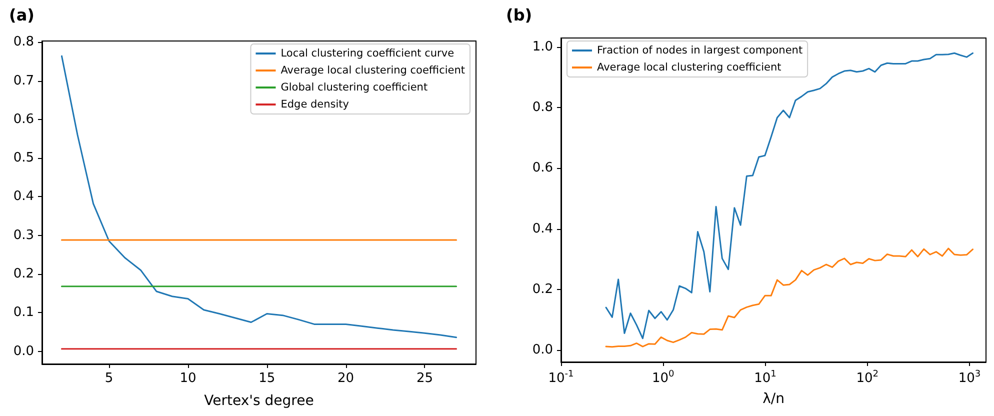  What do you see at coordinates (23, 80) in the screenshot?
I see `y-tick-label: 0.7` at bounding box center [23, 80].